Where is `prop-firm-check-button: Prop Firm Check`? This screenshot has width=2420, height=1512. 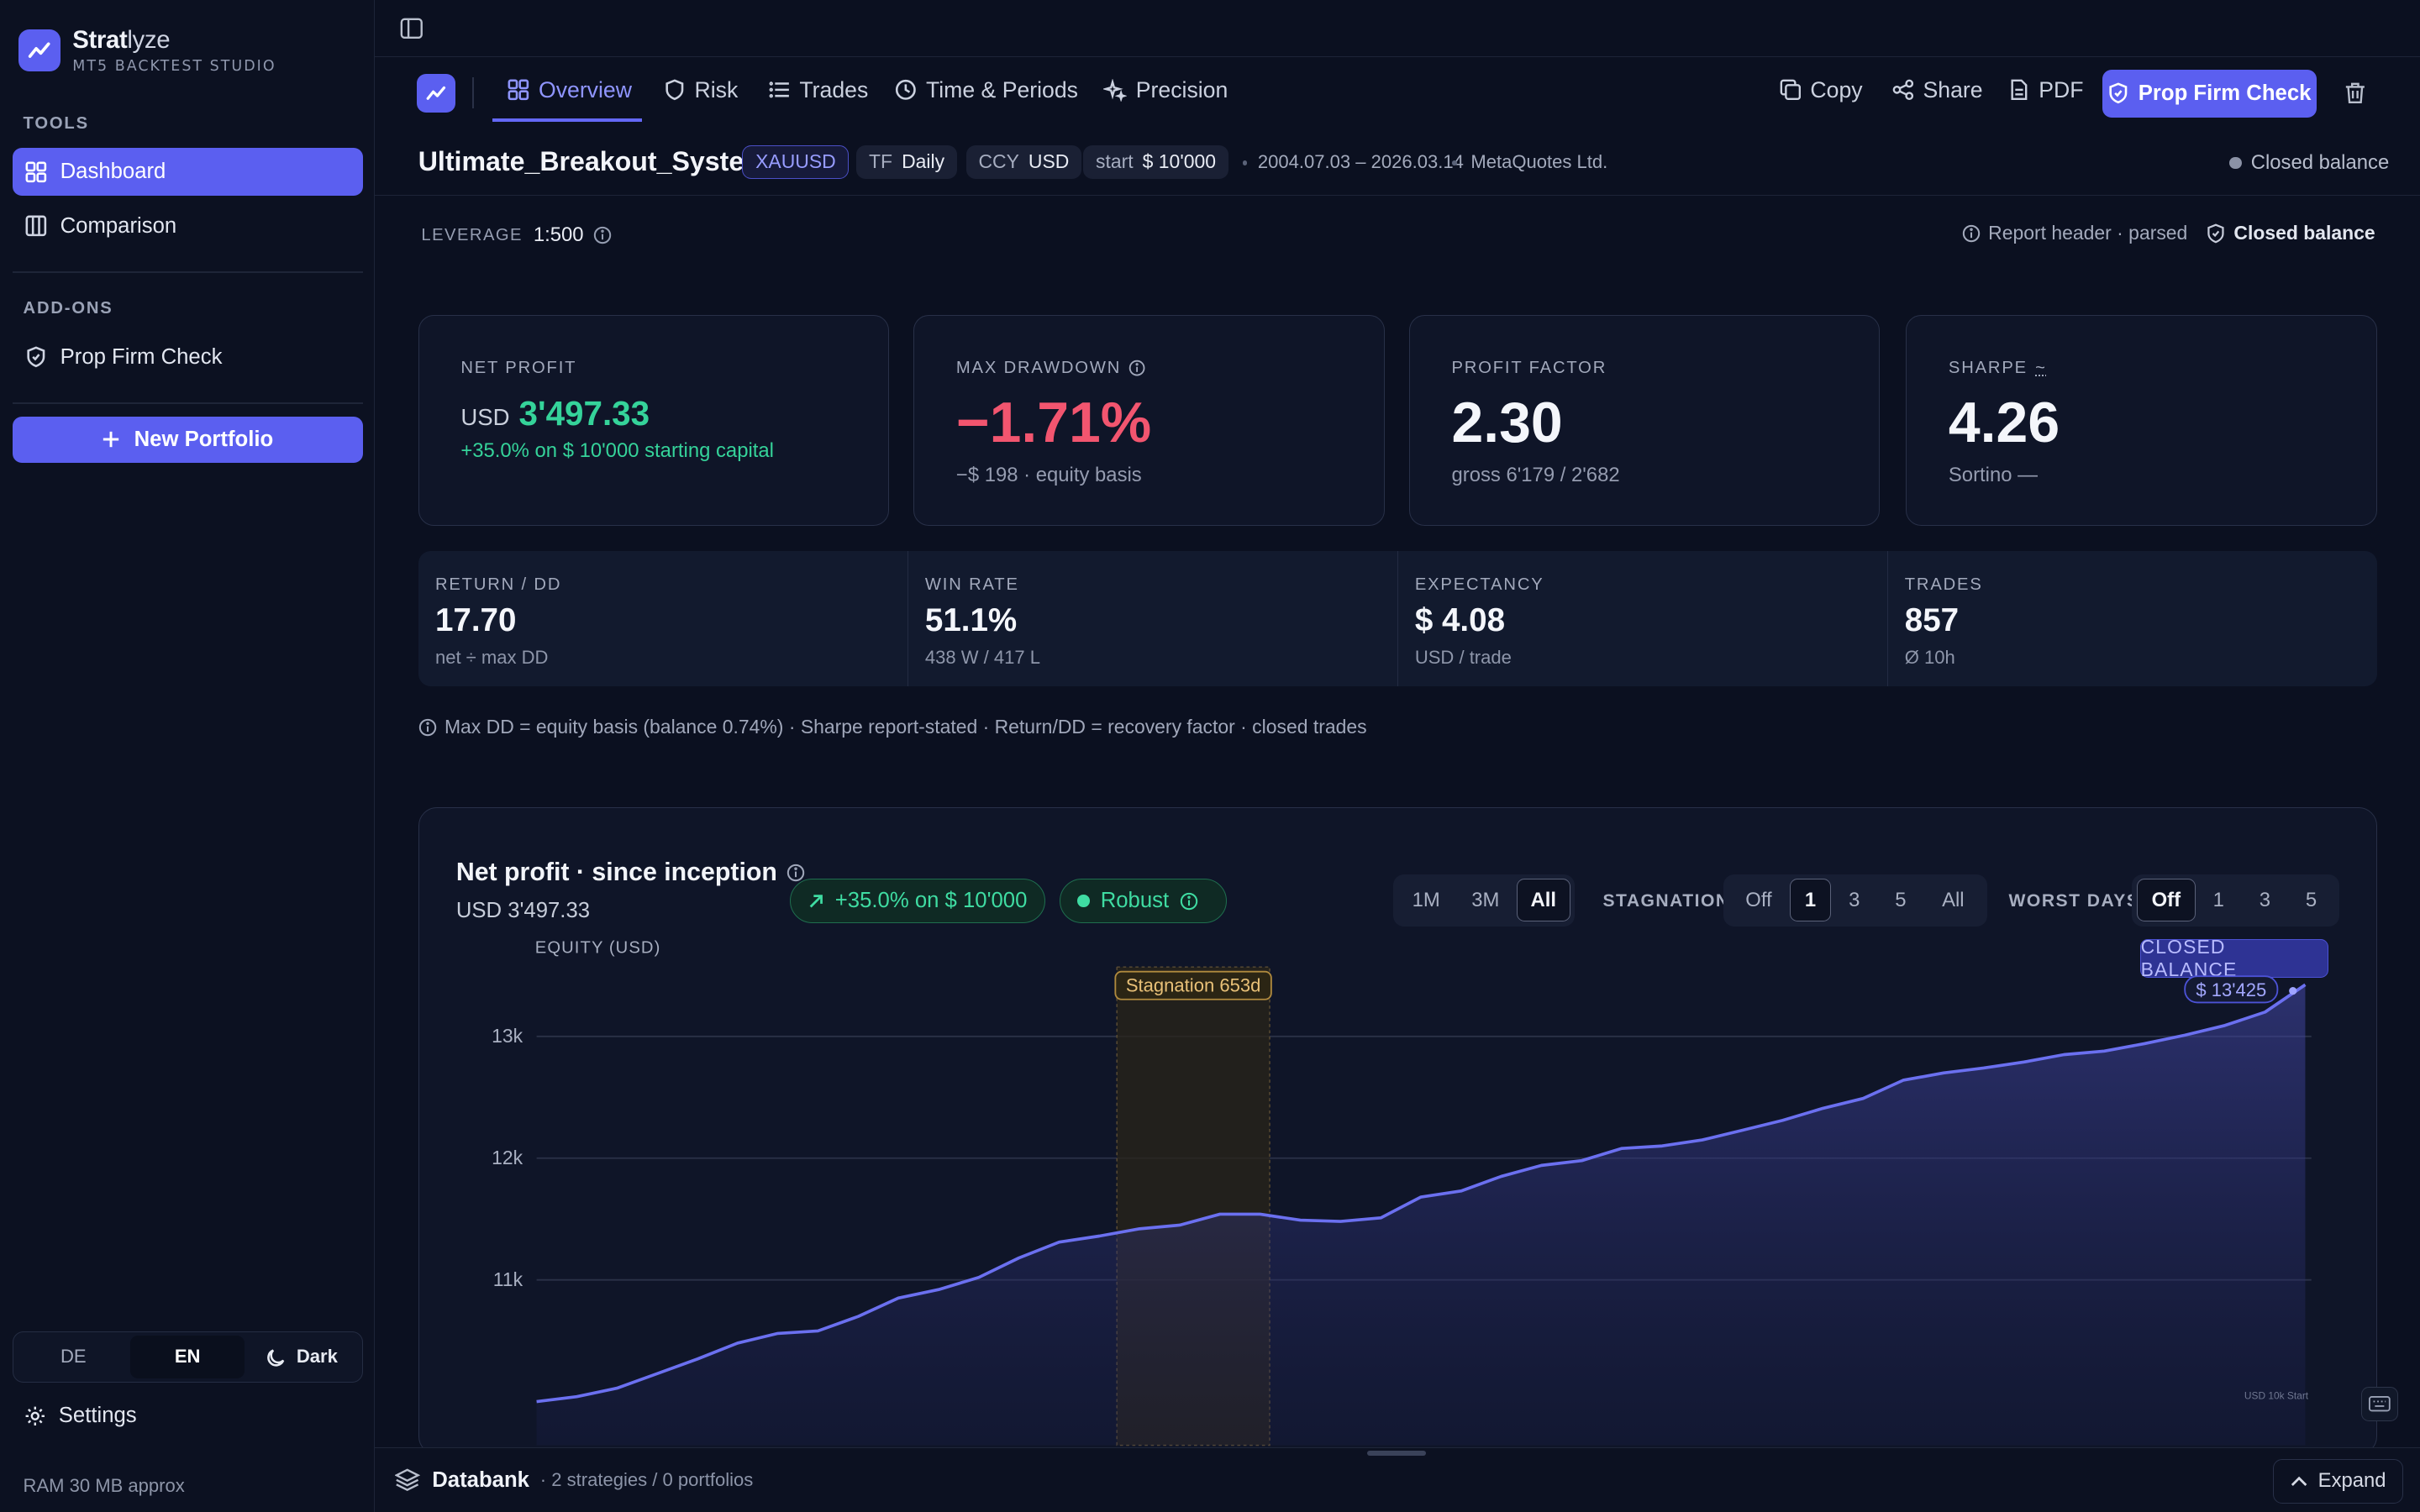
prop-firm-check-button: Prop Firm Check is located at coordinates (2209, 93).